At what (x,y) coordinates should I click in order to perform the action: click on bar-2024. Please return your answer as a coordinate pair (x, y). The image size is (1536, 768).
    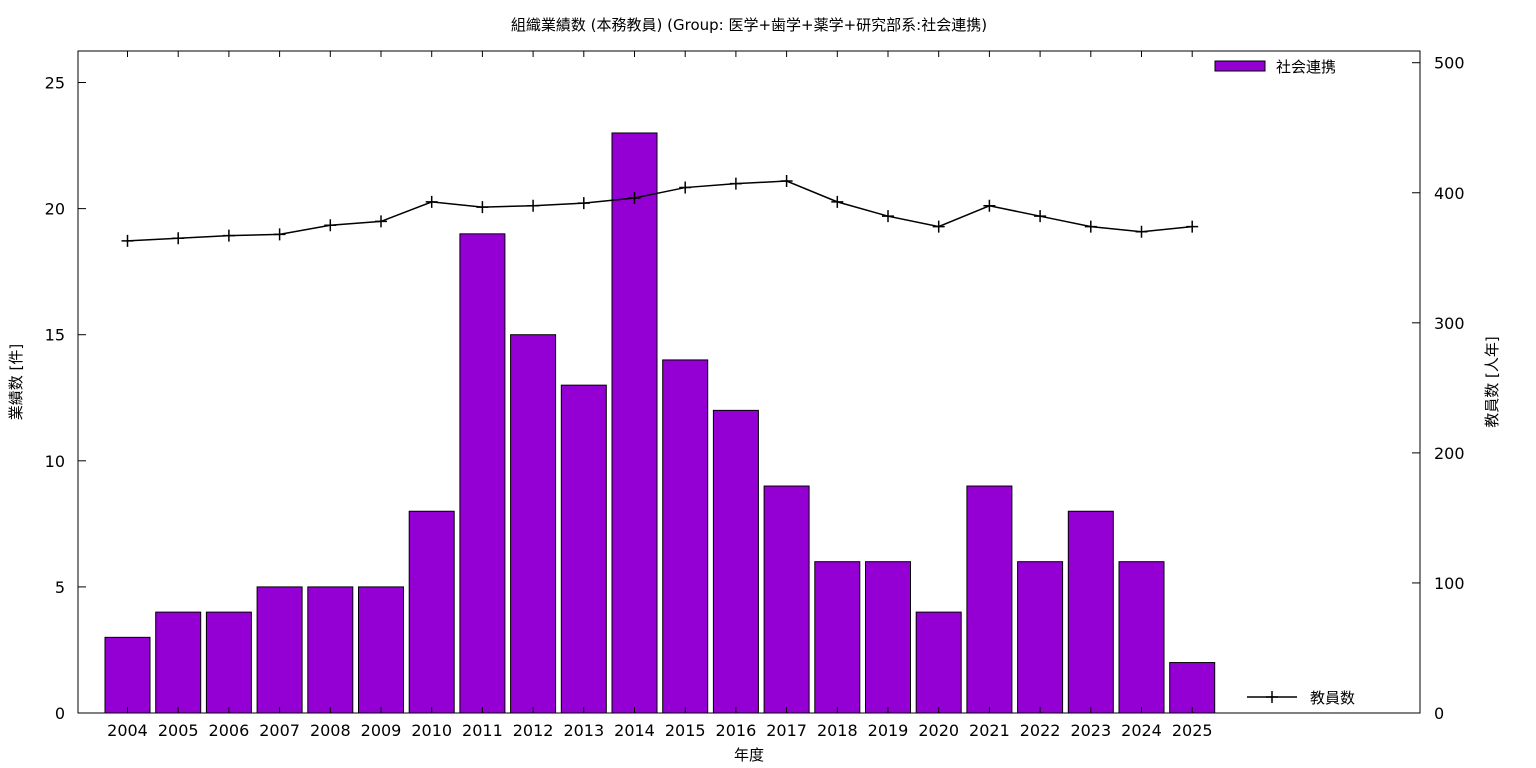
    Looking at the image, I should click on (1141, 637).